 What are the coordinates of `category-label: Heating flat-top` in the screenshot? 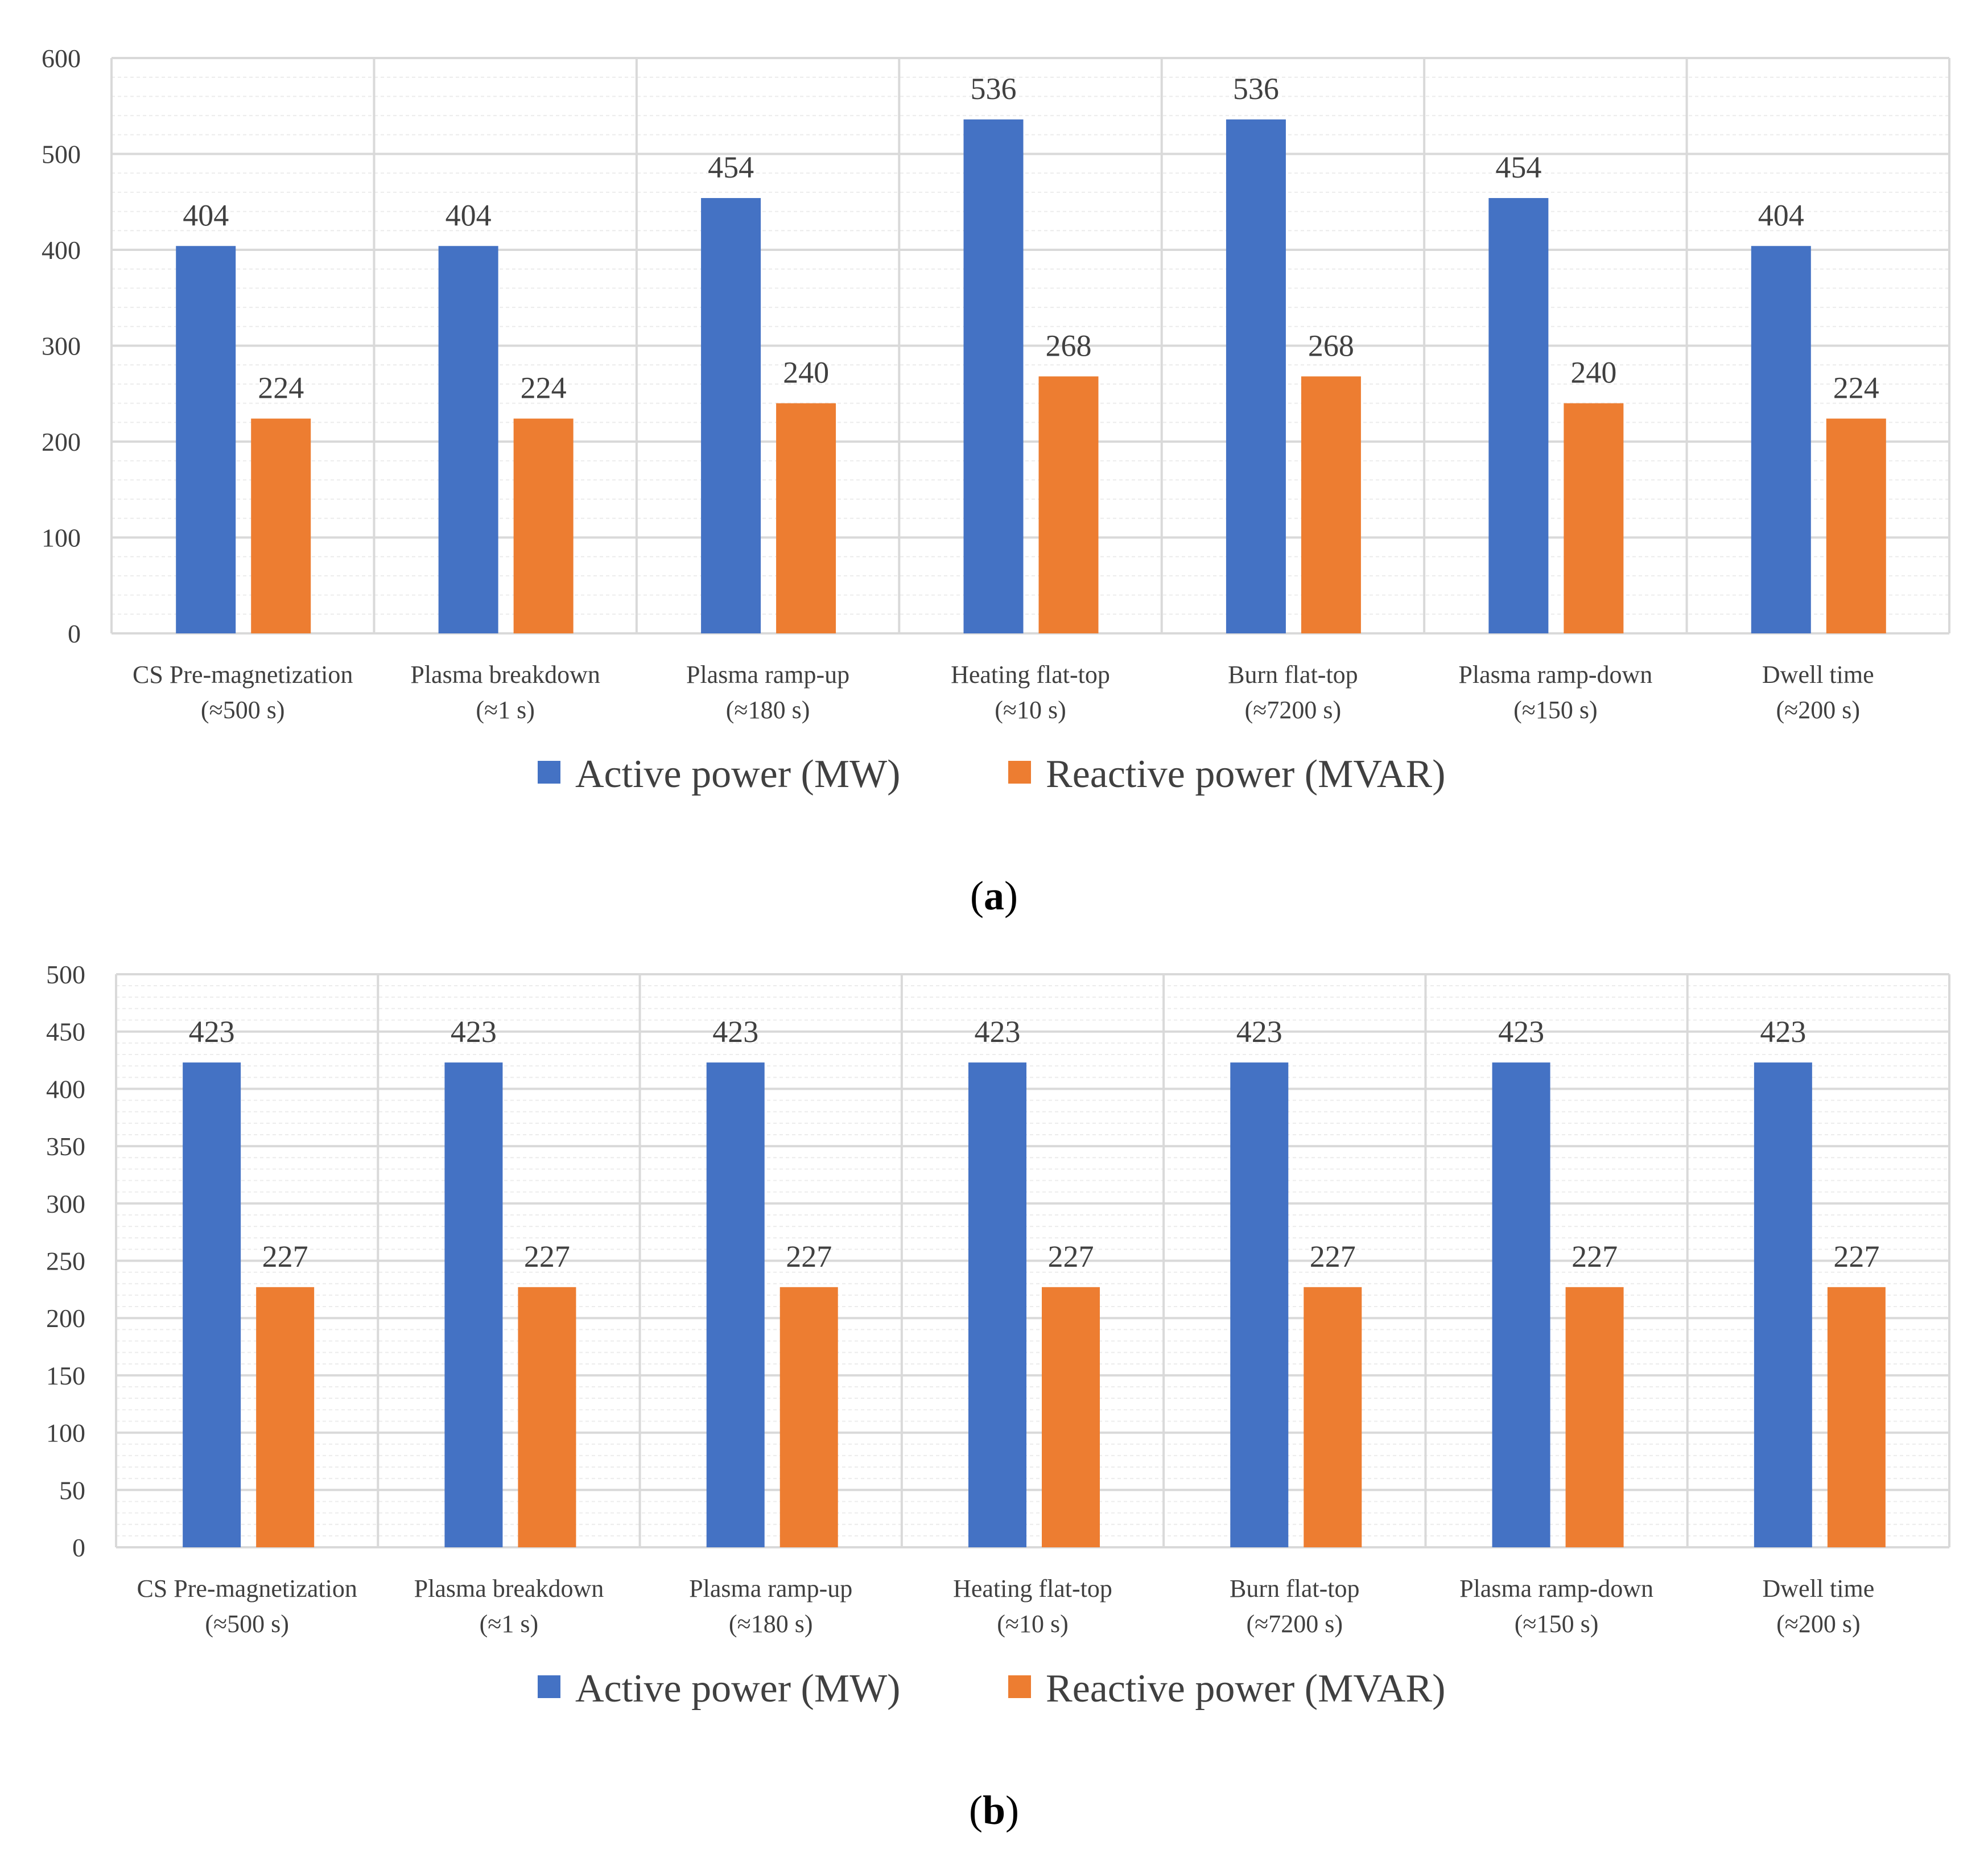 It's located at (1030, 675).